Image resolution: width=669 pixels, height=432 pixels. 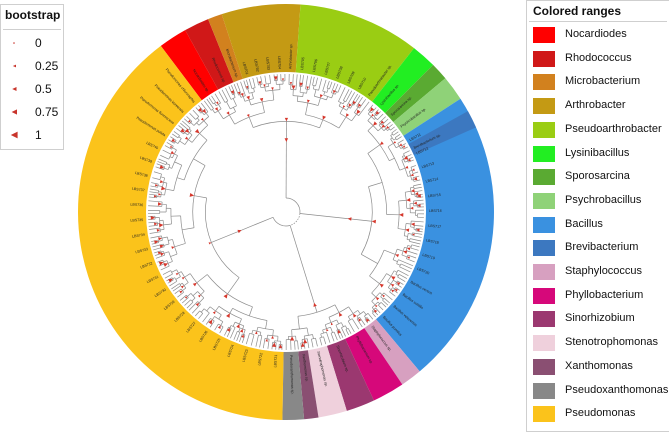 I want to click on legend-label: Arthrobacter, so click(x=595, y=105).